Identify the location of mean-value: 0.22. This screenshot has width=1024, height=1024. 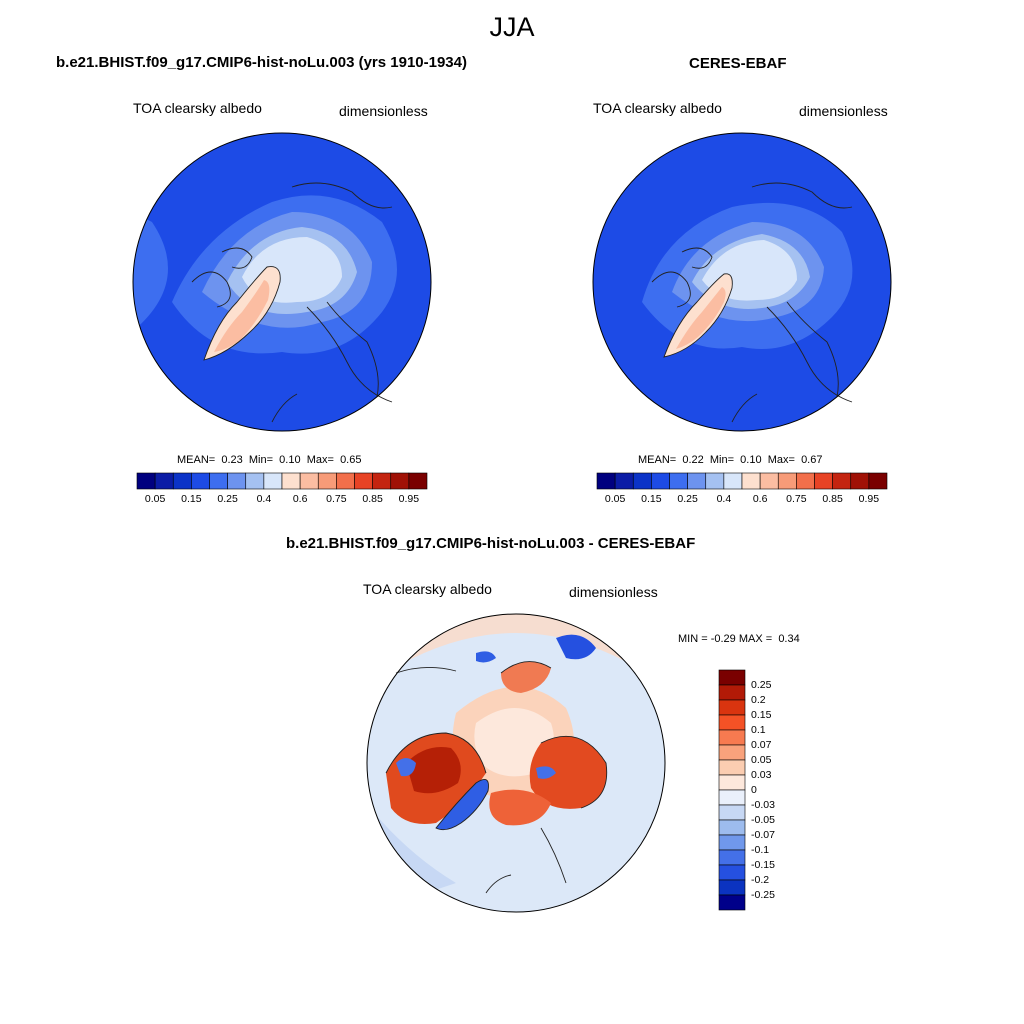
(693, 460).